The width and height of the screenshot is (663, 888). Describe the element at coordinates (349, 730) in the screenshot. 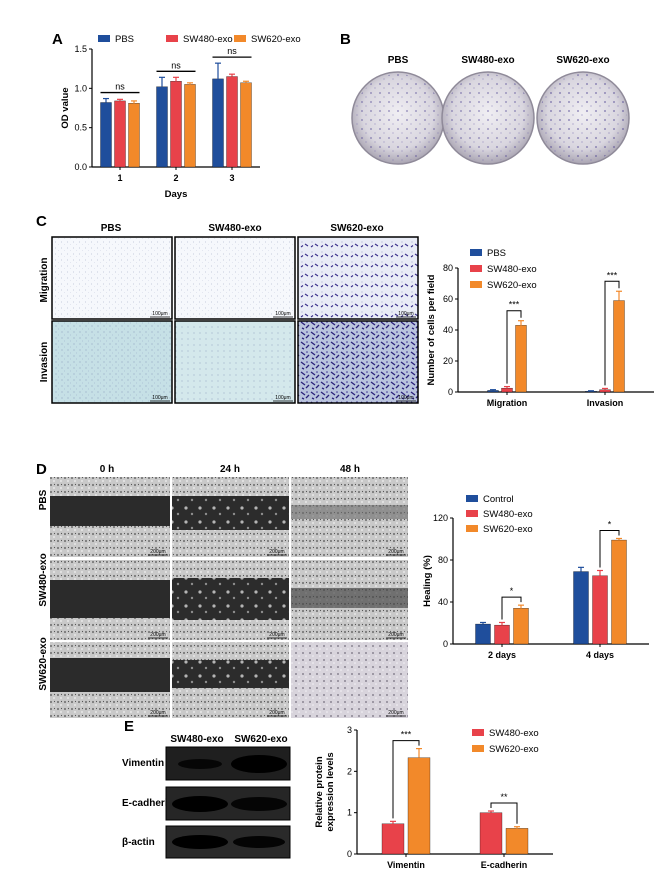

I see `y-tick-label: 3` at that location.